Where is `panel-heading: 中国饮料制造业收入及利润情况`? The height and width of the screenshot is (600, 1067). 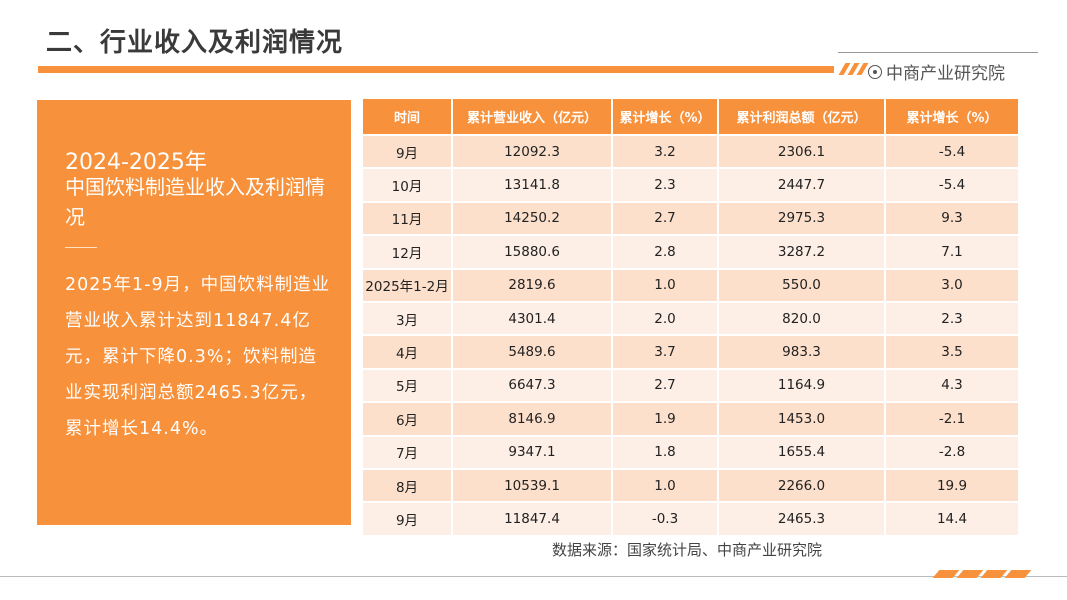
panel-heading: 中国饮料制造业收入及利润情况 is located at coordinates (195, 202).